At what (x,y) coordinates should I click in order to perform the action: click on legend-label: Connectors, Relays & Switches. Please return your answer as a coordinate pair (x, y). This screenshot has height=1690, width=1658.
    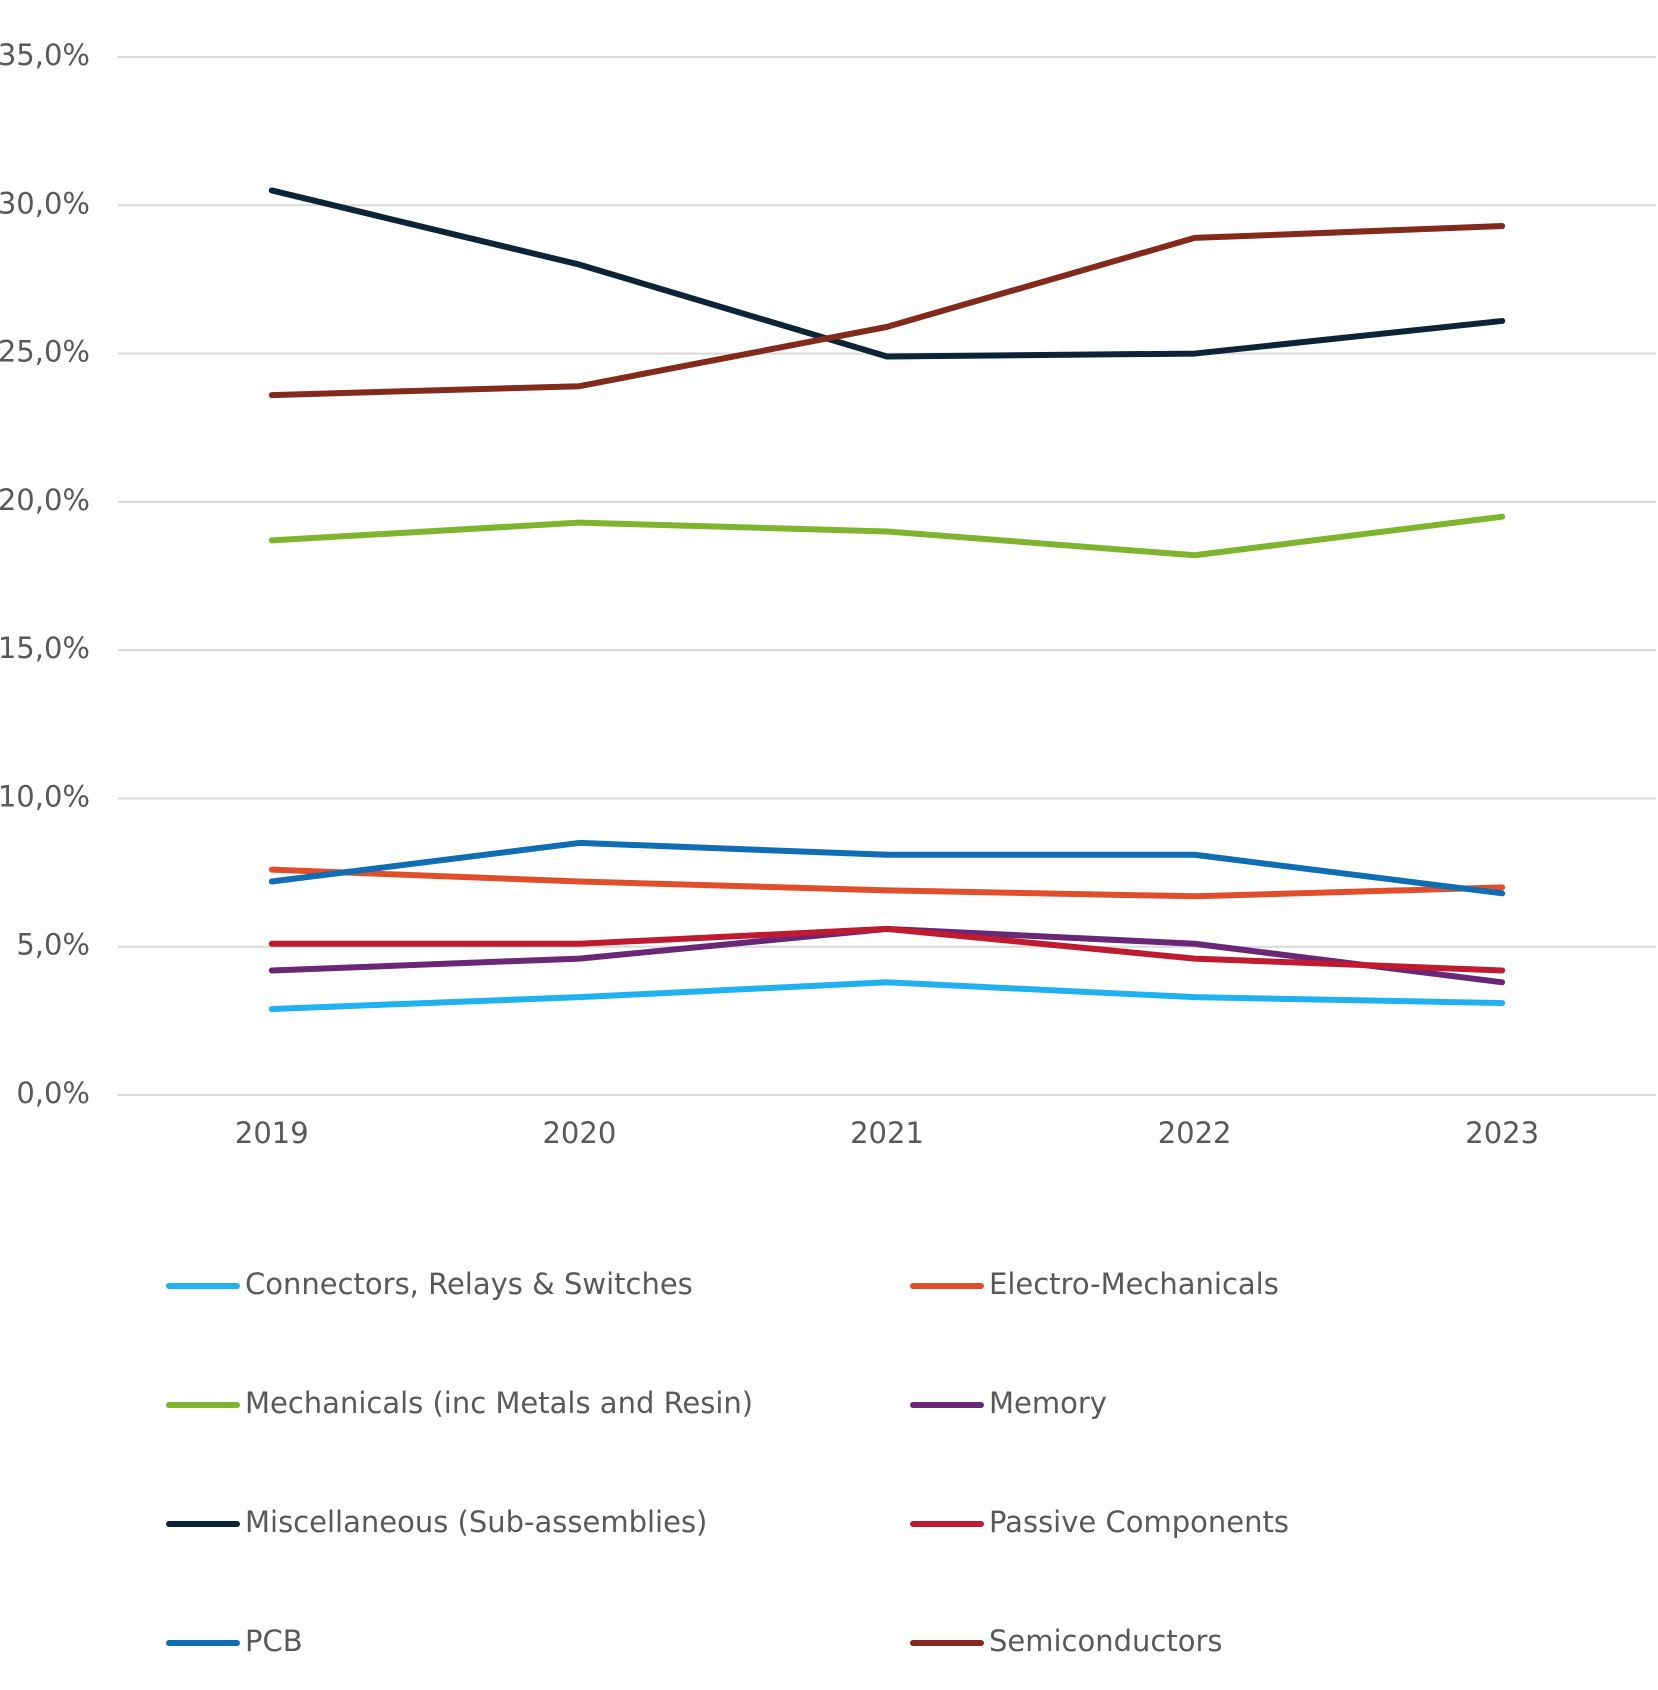
    Looking at the image, I should click on (469, 1284).